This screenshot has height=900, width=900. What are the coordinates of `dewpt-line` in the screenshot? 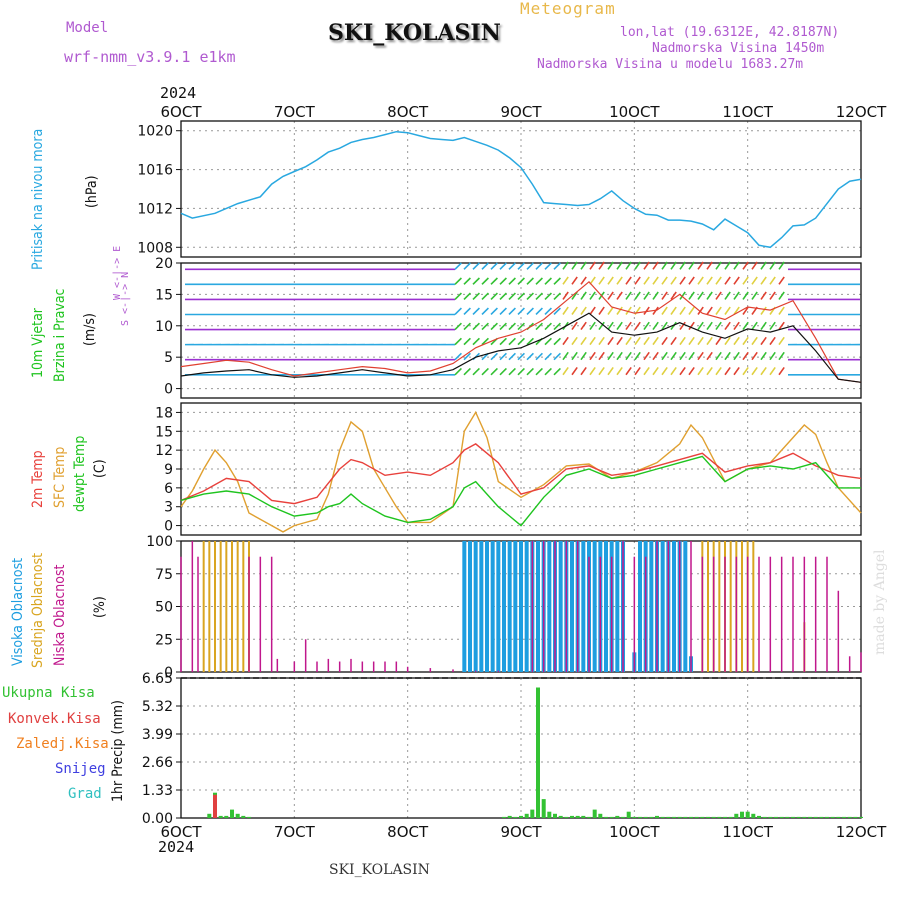 It's located at (520, 491).